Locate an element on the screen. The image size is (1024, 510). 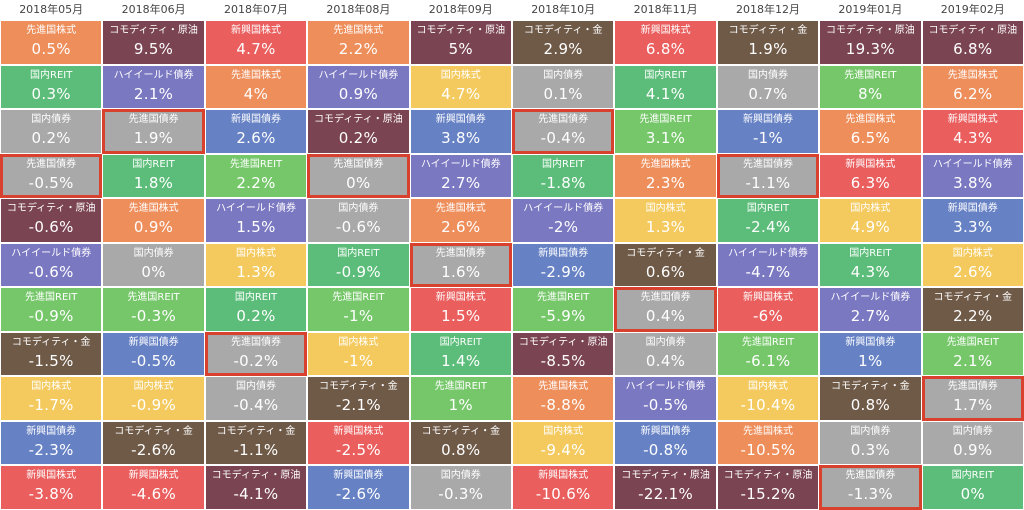
ranking-cell: 新興国債券 3.8% is located at coordinates (460, 131).